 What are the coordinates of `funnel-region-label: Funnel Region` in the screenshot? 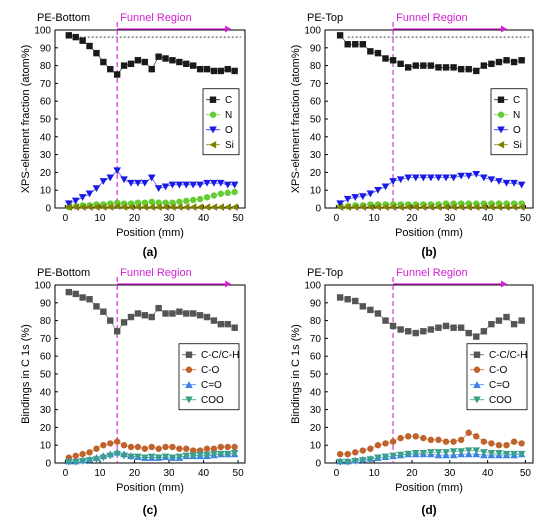 It's located at (432, 273).